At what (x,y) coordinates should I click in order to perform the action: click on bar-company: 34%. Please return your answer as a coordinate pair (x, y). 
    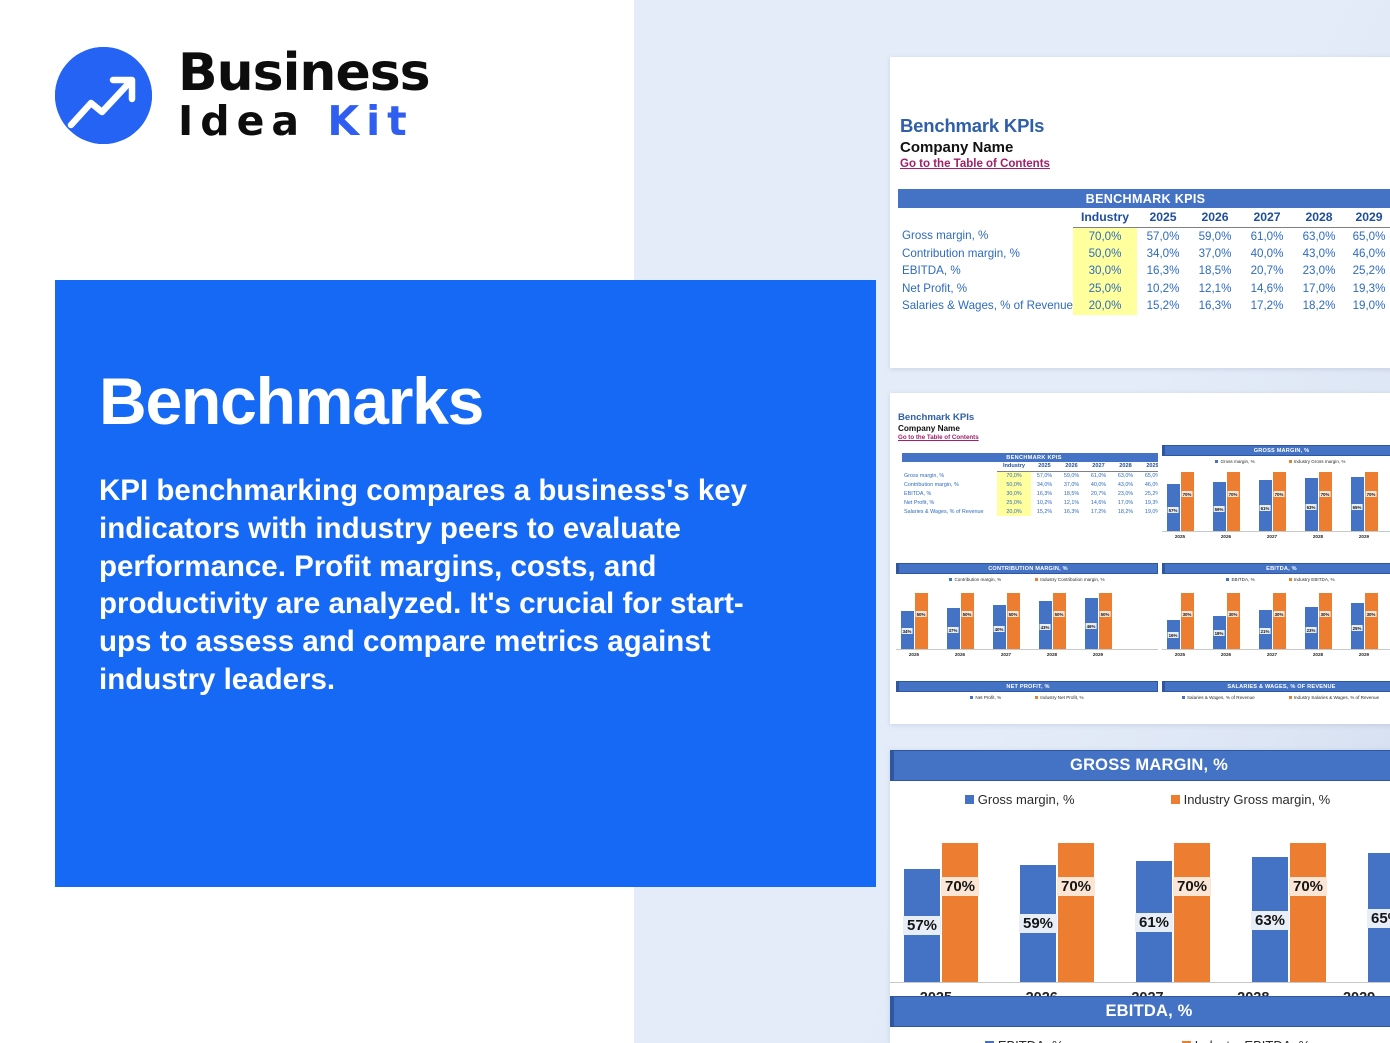
    Looking at the image, I should click on (907, 630).